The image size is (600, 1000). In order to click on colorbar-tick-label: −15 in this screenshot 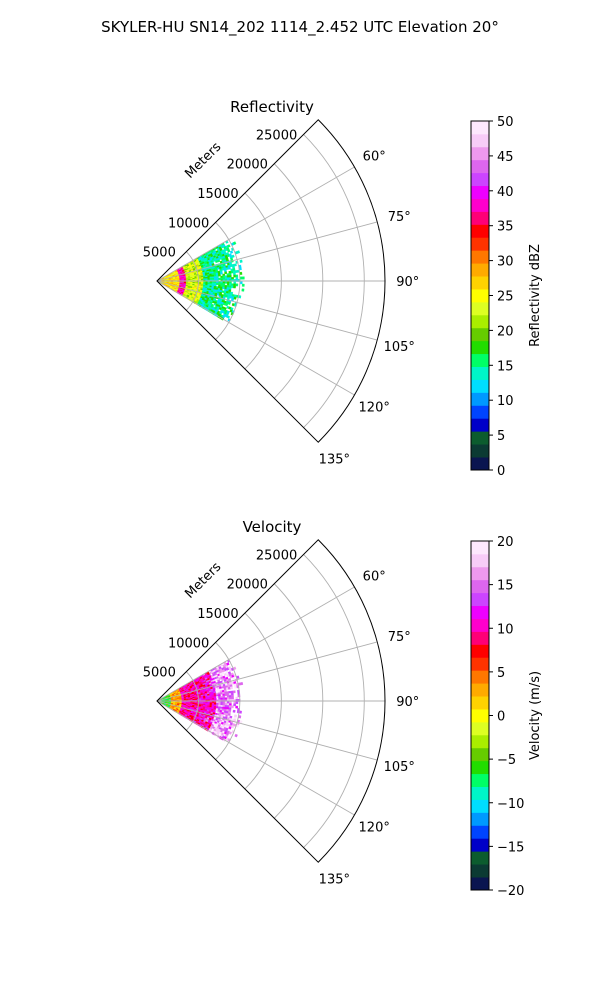, I will do `click(510, 847)`.